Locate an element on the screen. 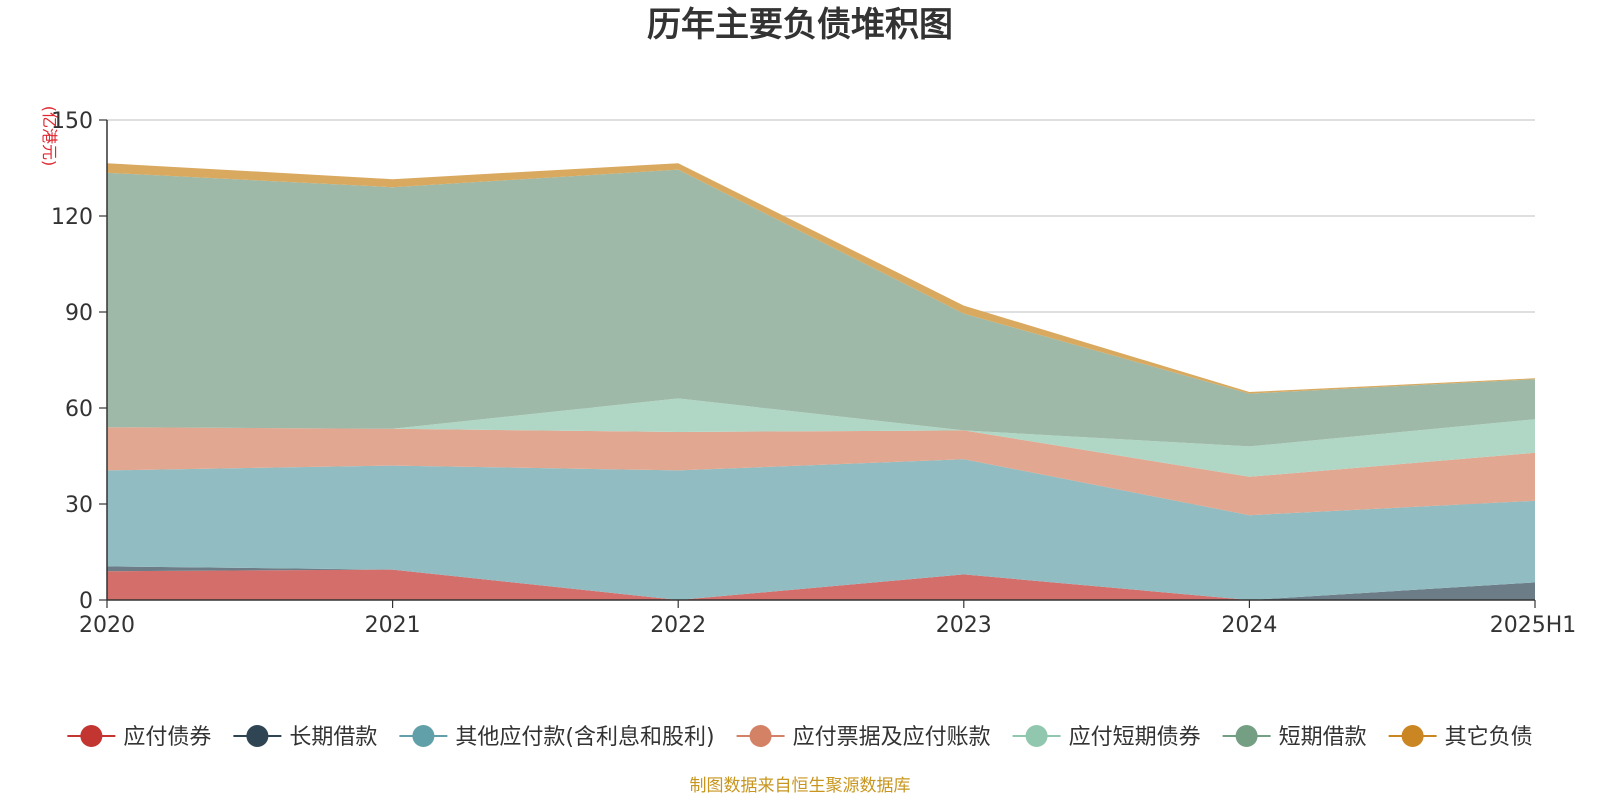 The height and width of the screenshot is (800, 1600). x-tick-label: 2025H1 is located at coordinates (1533, 625).